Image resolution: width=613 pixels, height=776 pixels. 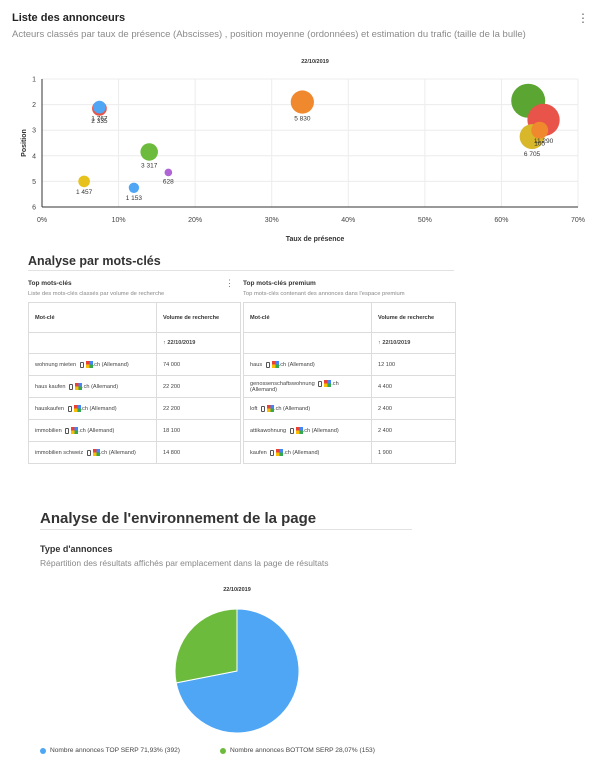 What do you see at coordinates (501, 220) in the screenshot?
I see `x-tick-label: 60%` at bounding box center [501, 220].